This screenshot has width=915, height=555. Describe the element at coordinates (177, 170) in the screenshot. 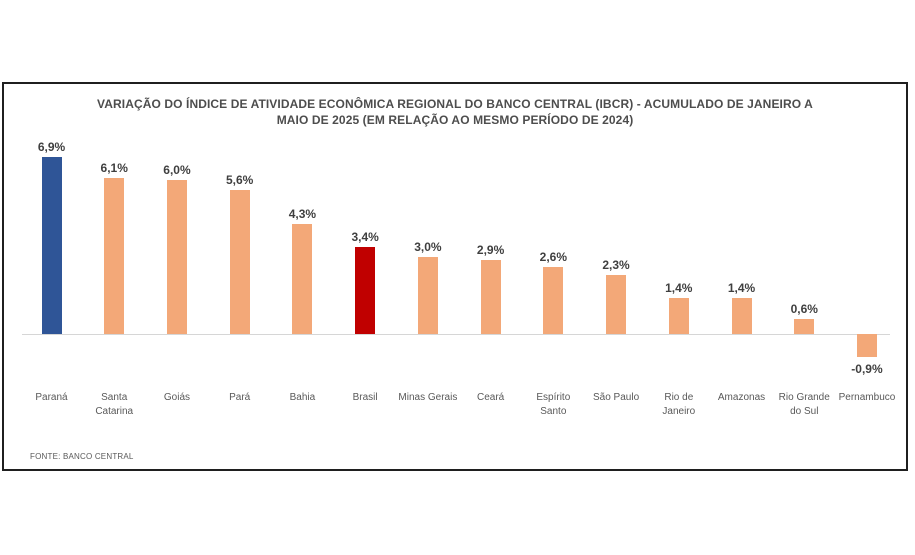

I see `bar-value-label: 6,0%` at that location.